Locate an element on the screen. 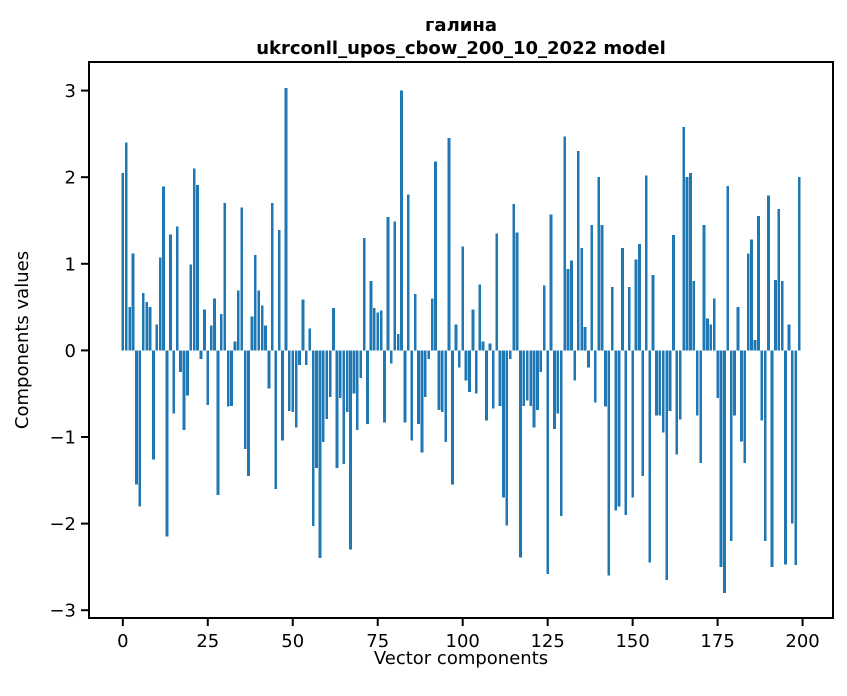 This screenshot has height=696, width=847. chart-title-line2: ukrconll_upos_cbow_200_10_2022 model is located at coordinates (461, 48).